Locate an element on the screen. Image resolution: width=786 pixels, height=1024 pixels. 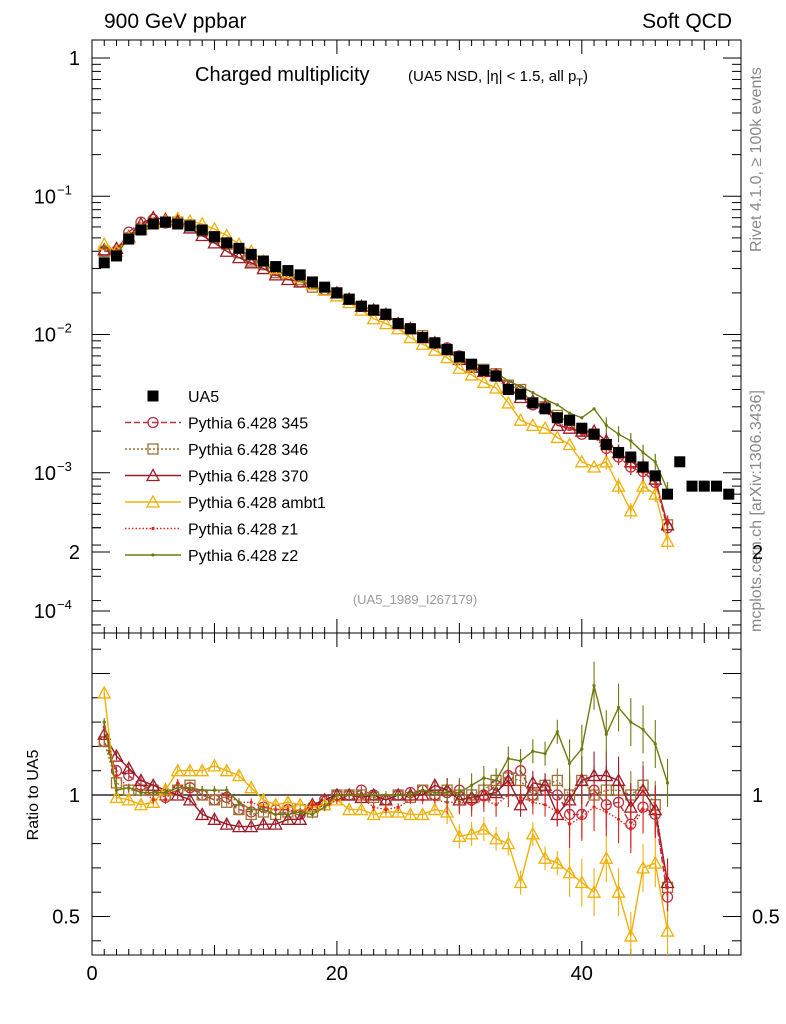
chart-subtitle-main: (UA5 NSD, |η| < 1.5, all p is located at coordinates (492, 76).